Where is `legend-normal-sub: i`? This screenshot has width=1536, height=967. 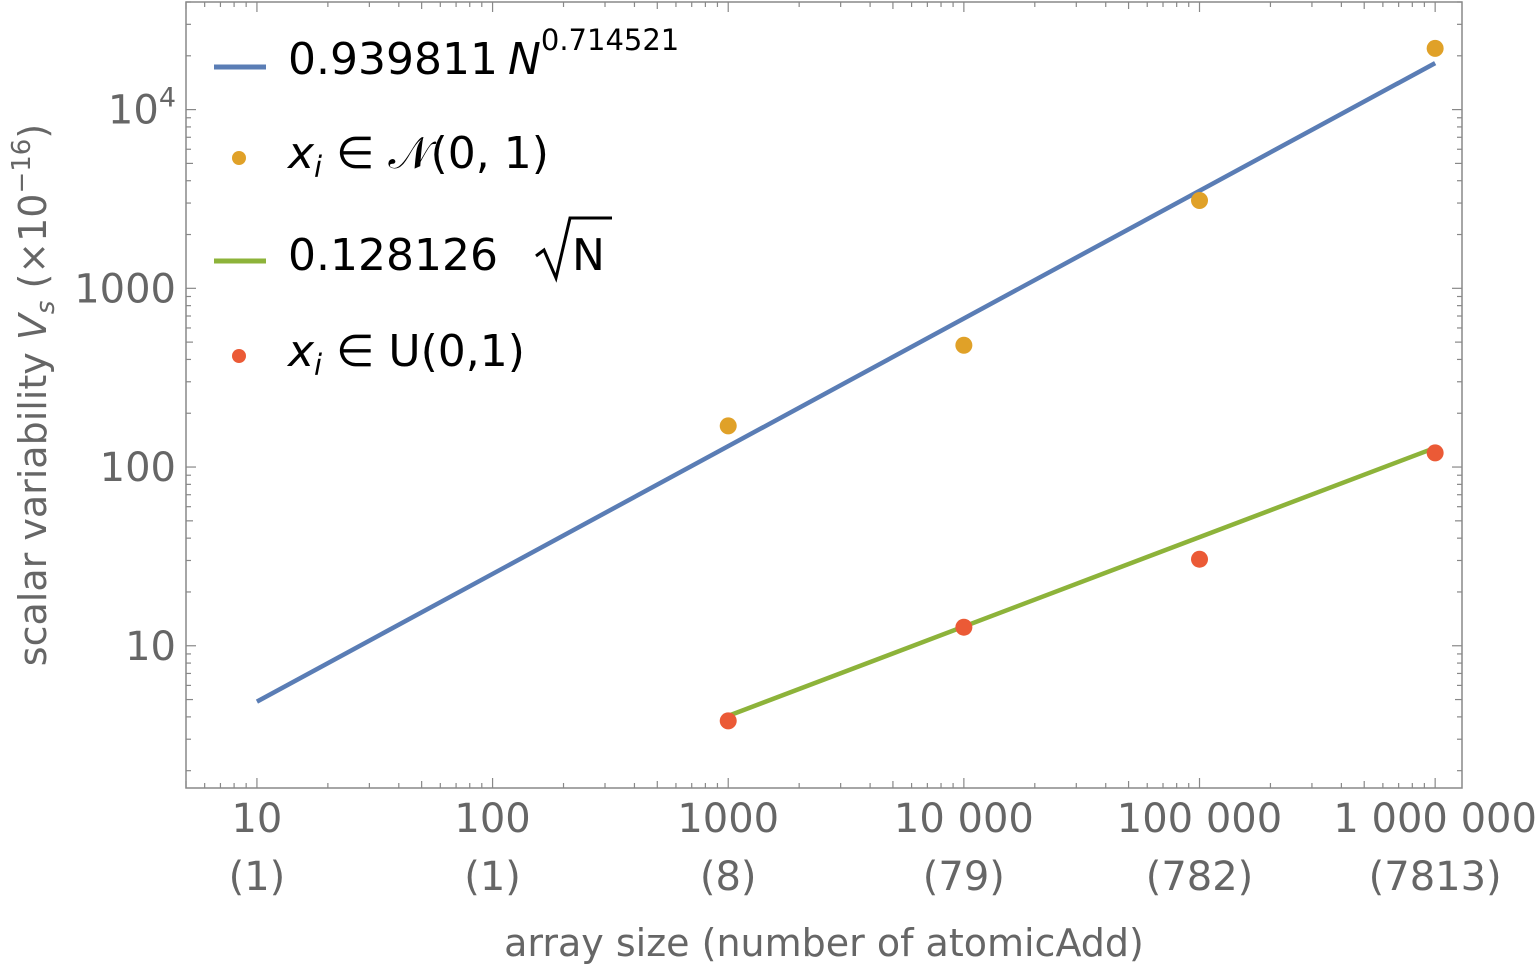
legend-normal-sub: i is located at coordinates (318, 167).